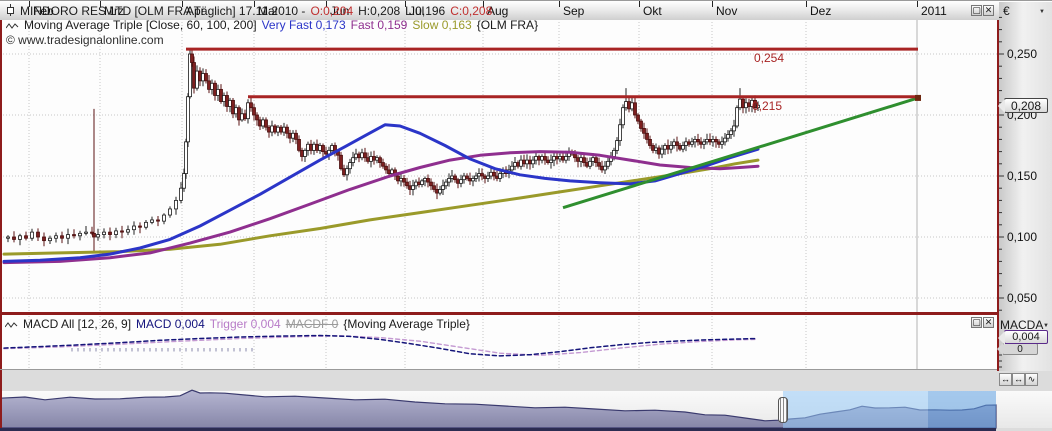 The width and height of the screenshot is (1052, 431). I want to click on level-label-0215: 0,215, so click(767, 106).